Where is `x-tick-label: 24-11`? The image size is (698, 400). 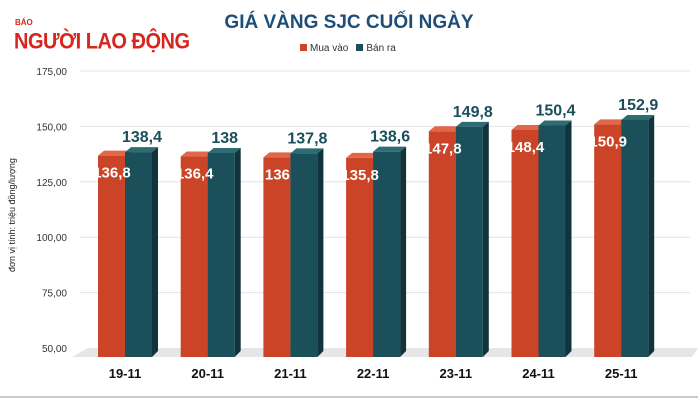 x-tick-label: 24-11 is located at coordinates (538, 373).